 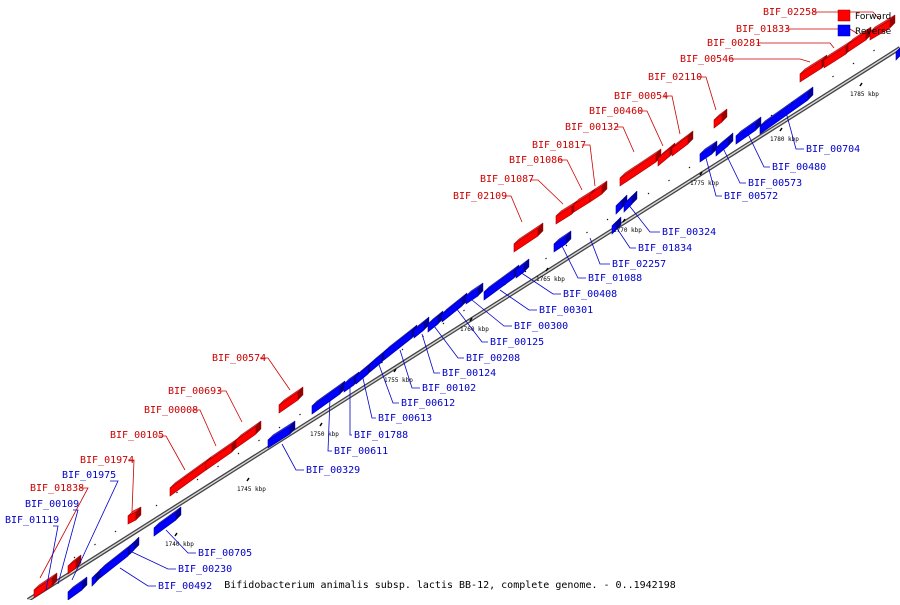 I want to click on forward-gene-label: BIF_01974, so click(x=107, y=460).